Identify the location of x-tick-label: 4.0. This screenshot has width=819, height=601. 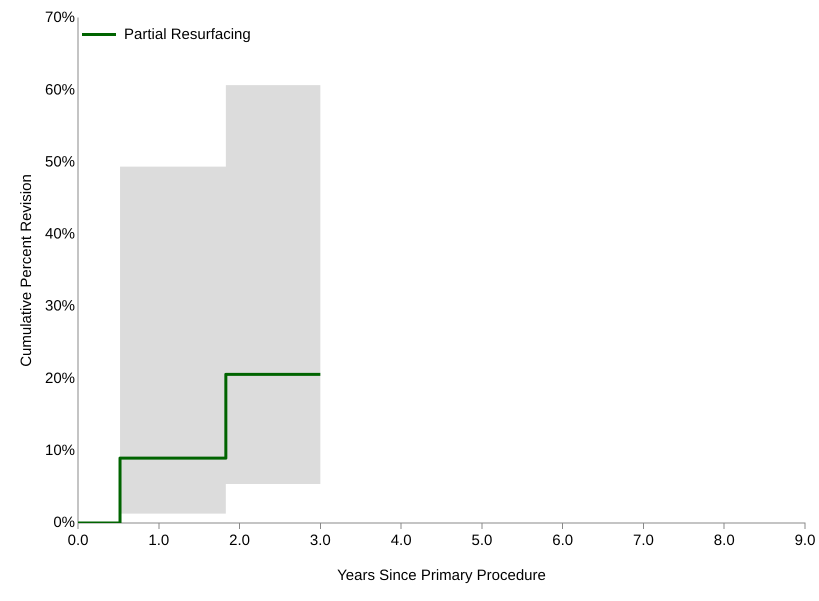
(401, 541).